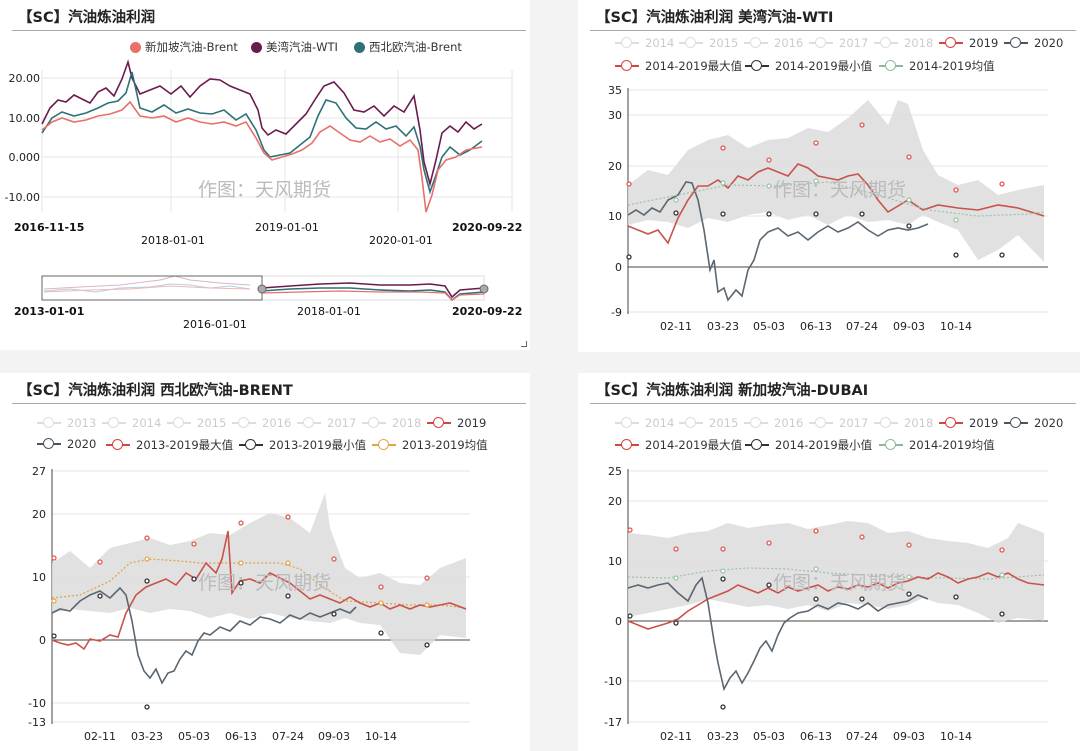 The width and height of the screenshot is (1080, 751). I want to click on y-tick: 10, so click(39, 577).